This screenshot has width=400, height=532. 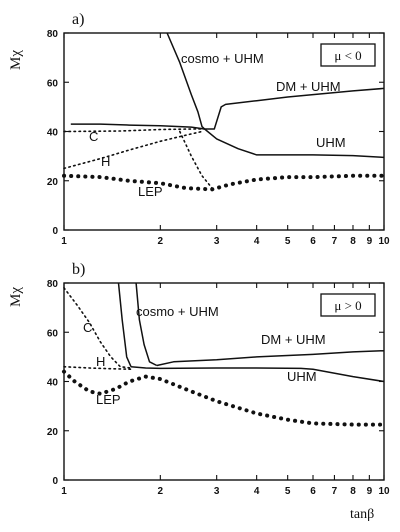 I want to click on panel-b-xtick-label: 3, so click(x=217, y=491).